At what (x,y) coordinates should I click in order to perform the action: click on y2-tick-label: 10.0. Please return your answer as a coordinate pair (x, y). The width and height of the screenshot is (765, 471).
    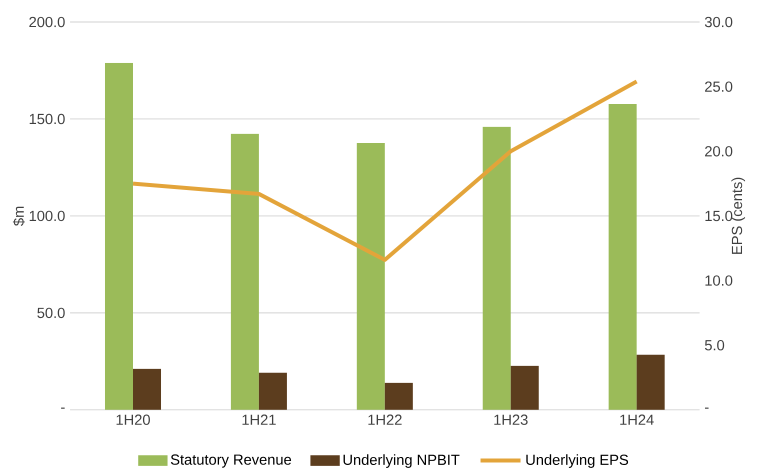
    Looking at the image, I should click on (718, 280).